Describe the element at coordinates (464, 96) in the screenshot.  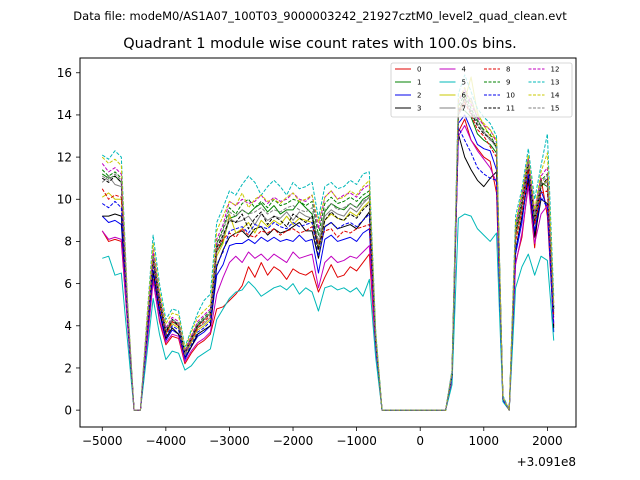
I see `legend-label-6: 6` at that location.